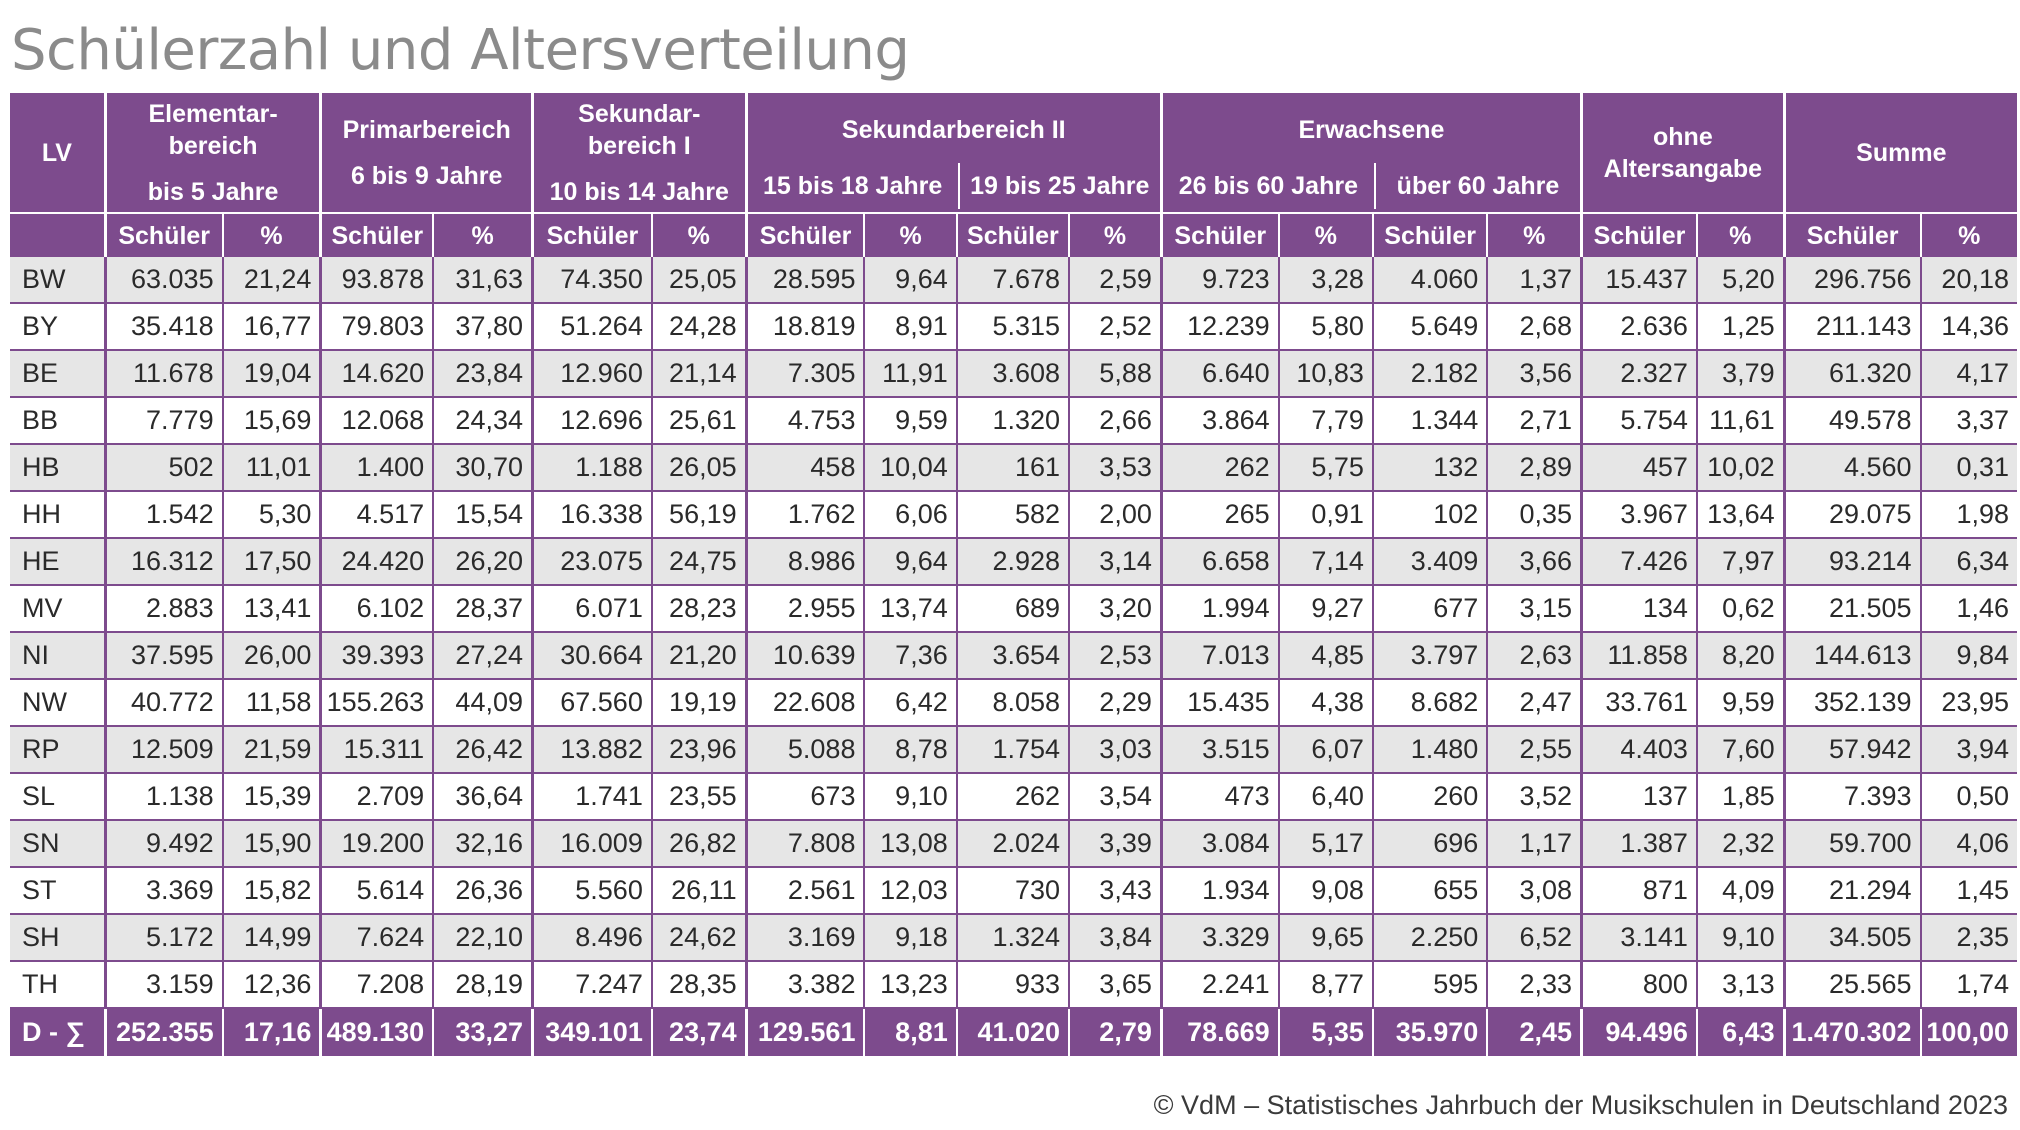  I want to click on cell-pct: 3,54, so click(1115, 797).